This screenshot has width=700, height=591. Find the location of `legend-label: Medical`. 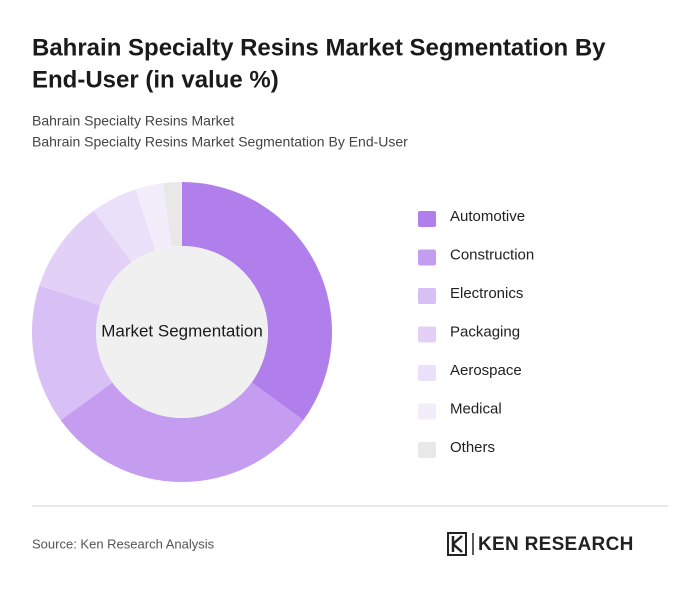

legend-label: Medical is located at coordinates (476, 408).